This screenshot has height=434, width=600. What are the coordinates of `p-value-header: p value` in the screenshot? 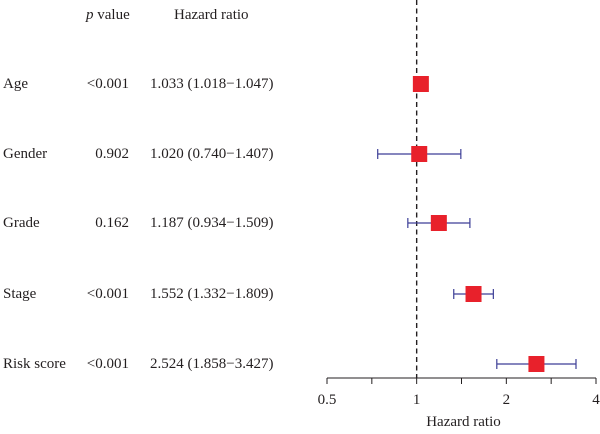 It's located at (108, 15).